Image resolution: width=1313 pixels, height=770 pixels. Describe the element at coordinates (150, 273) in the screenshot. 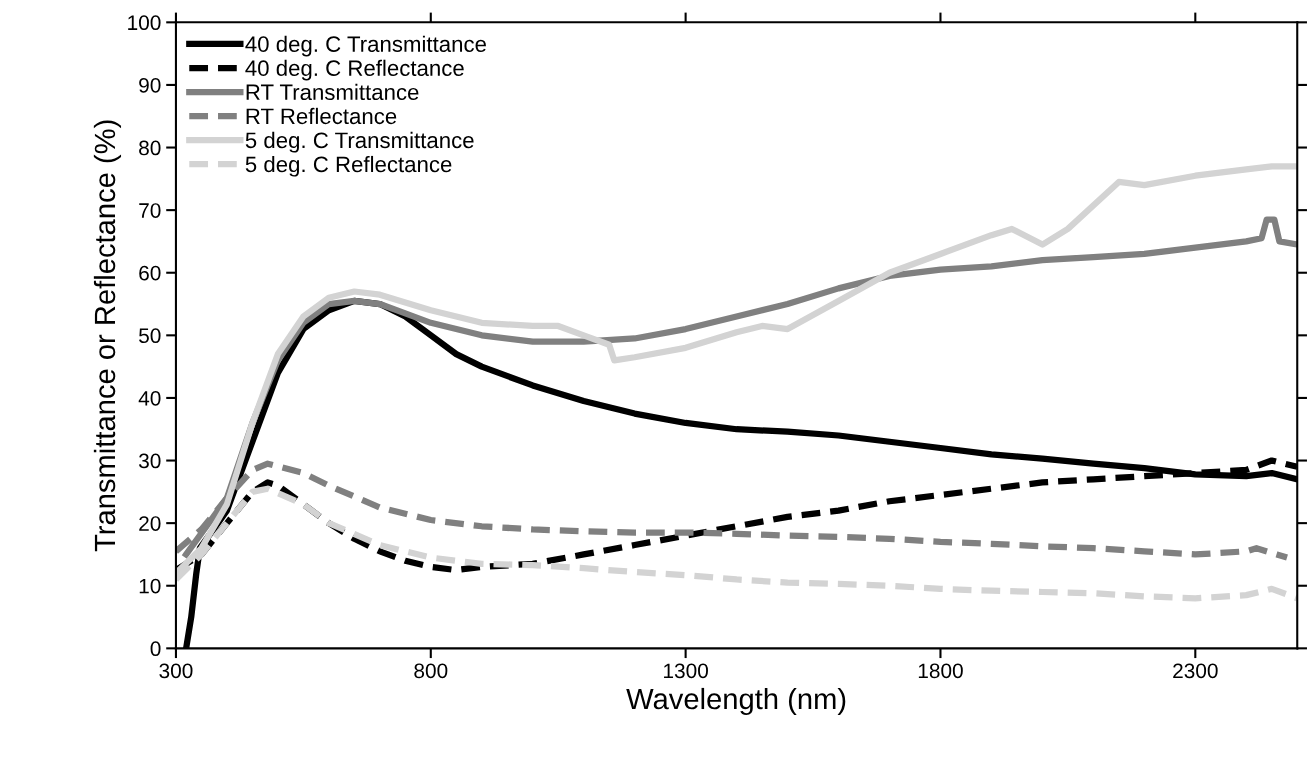

I see `y-tick-label: 60` at that location.